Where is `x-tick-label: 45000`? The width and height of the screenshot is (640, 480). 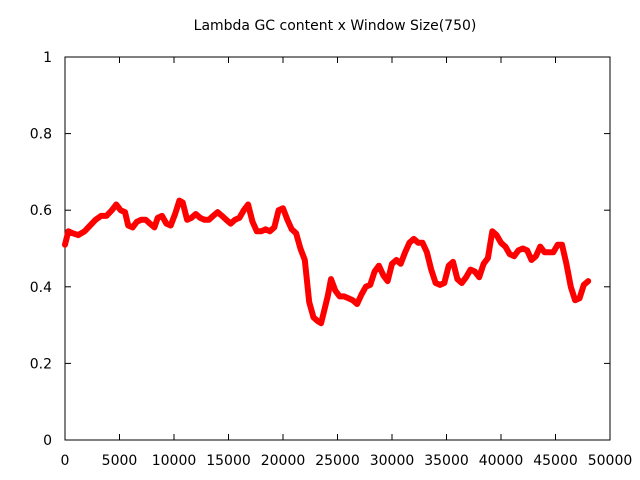 x-tick-label: 45000 is located at coordinates (555, 461).